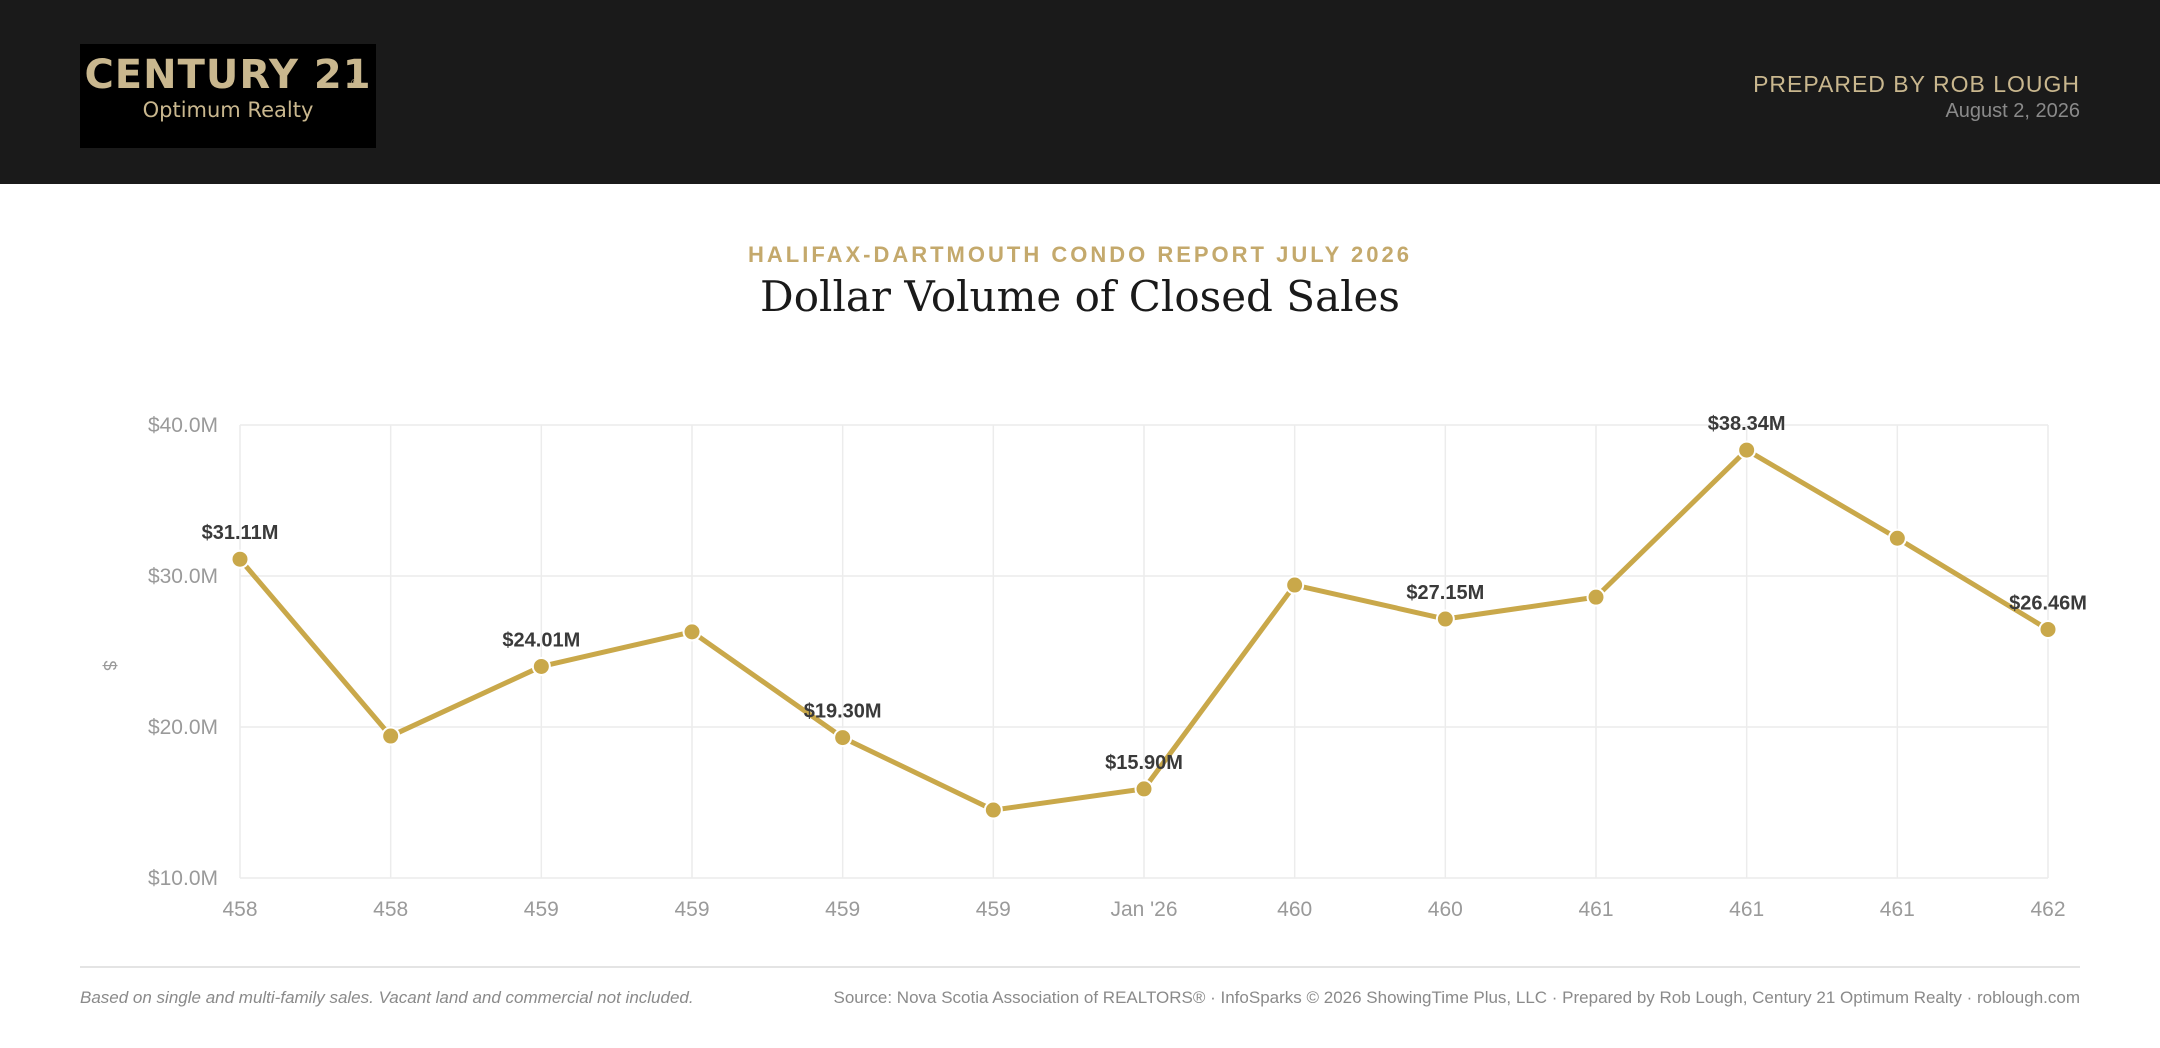 The height and width of the screenshot is (1048, 2160). What do you see at coordinates (1916, 84) in the screenshot?
I see `prepared-by: PREPARED BY ROB LOUGH` at bounding box center [1916, 84].